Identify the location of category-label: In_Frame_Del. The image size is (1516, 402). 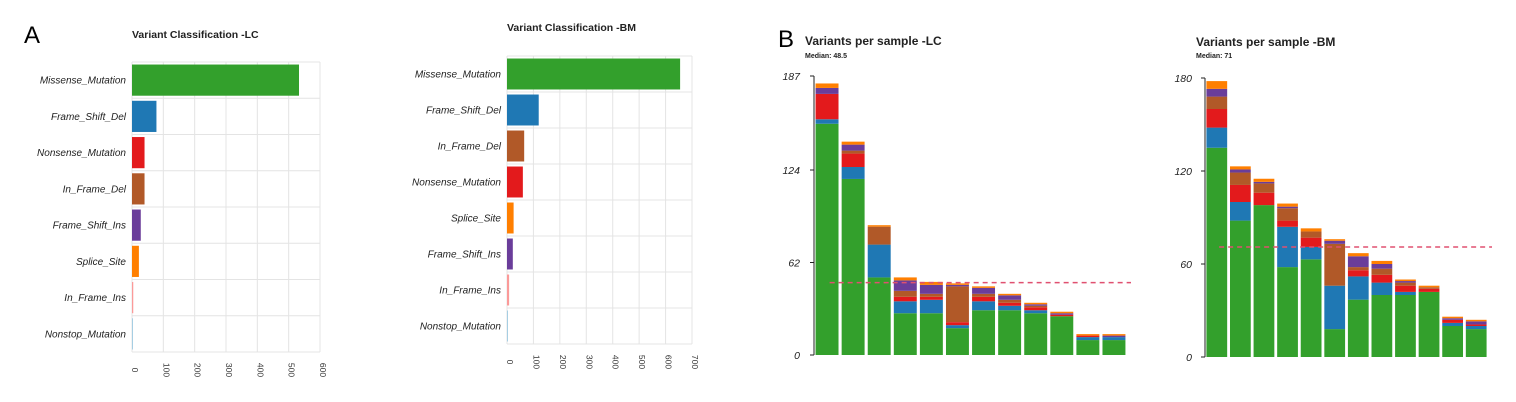
(470, 147).